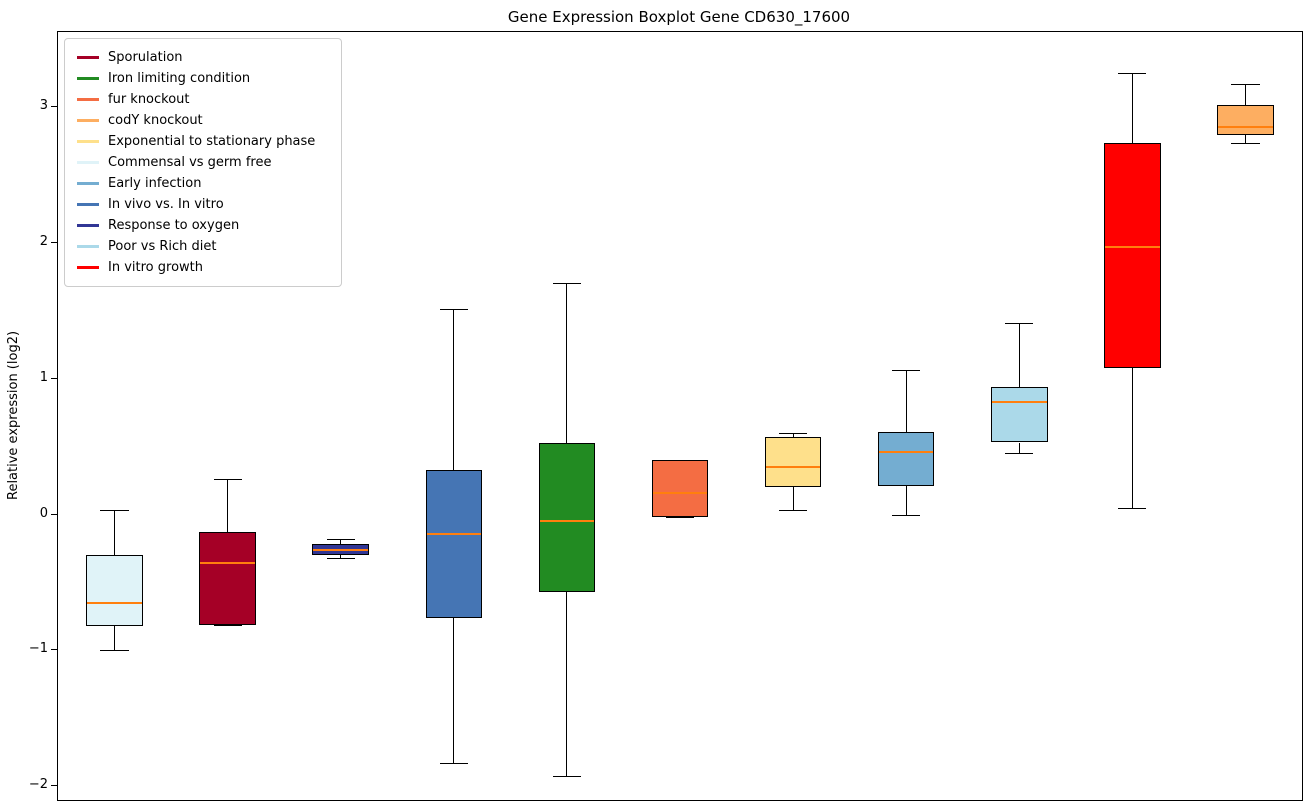  I want to click on legend-item: fur knockout, so click(203, 99).